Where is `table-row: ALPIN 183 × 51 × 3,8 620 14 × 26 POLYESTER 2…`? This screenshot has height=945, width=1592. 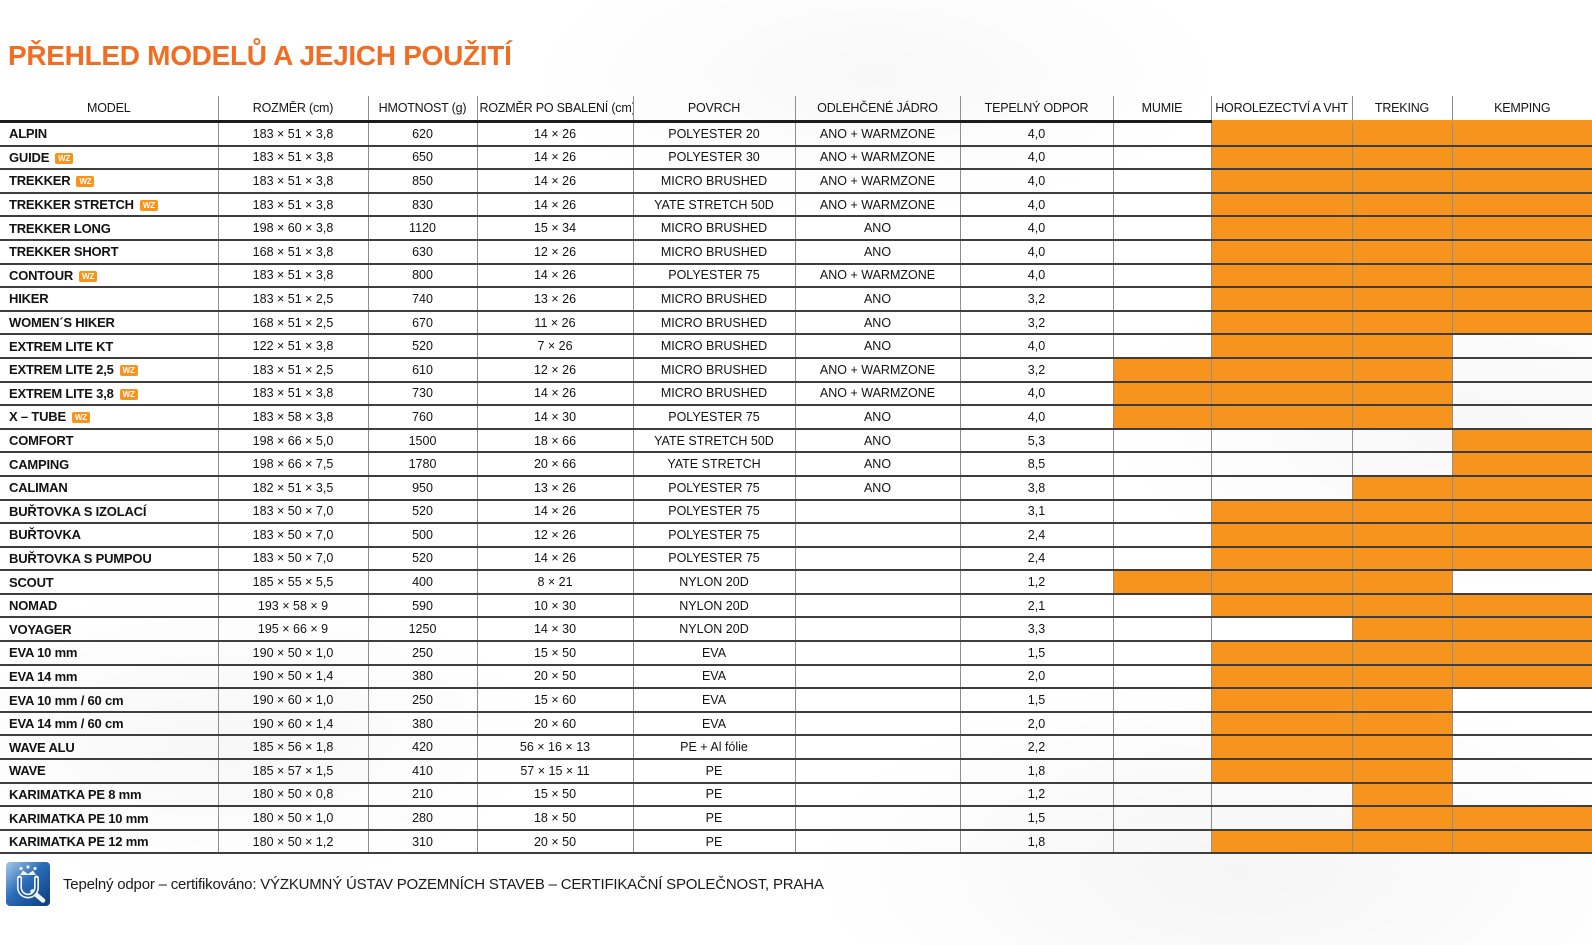 table-row: ALPIN 183 × 51 × 3,8 620 14 × 26 POLYESTER 2… is located at coordinates (796, 134).